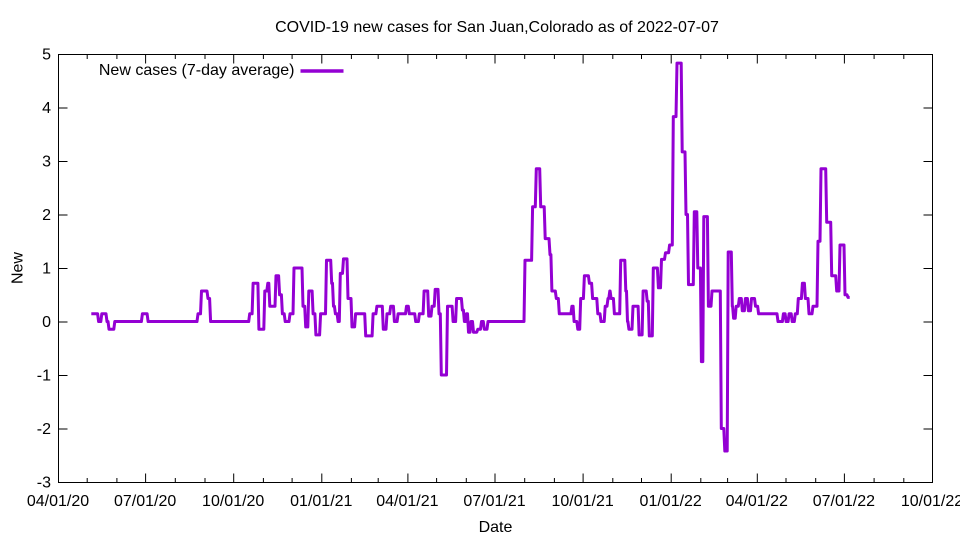  Describe the element at coordinates (930, 501) in the screenshot. I see `svg-text: 10/01/22` at that location.